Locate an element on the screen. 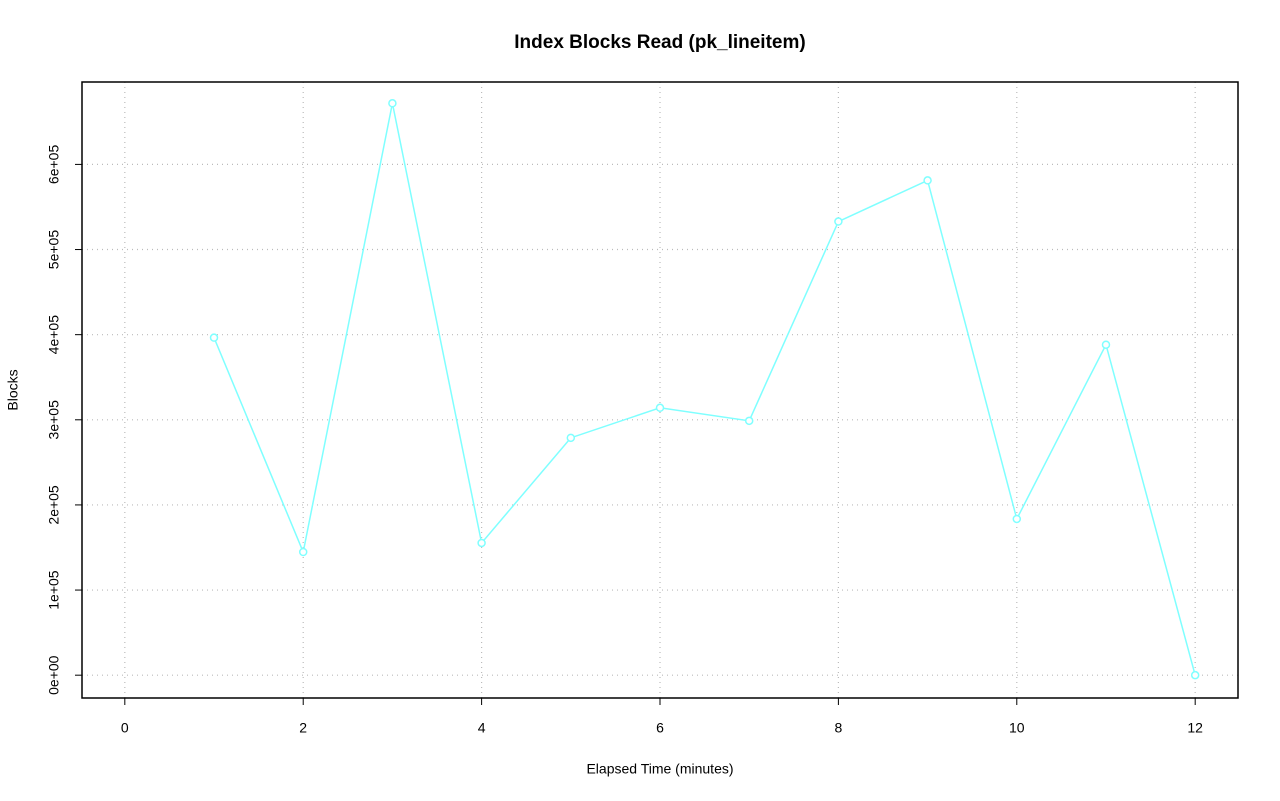  x-tick-label: 8 is located at coordinates (838, 728).